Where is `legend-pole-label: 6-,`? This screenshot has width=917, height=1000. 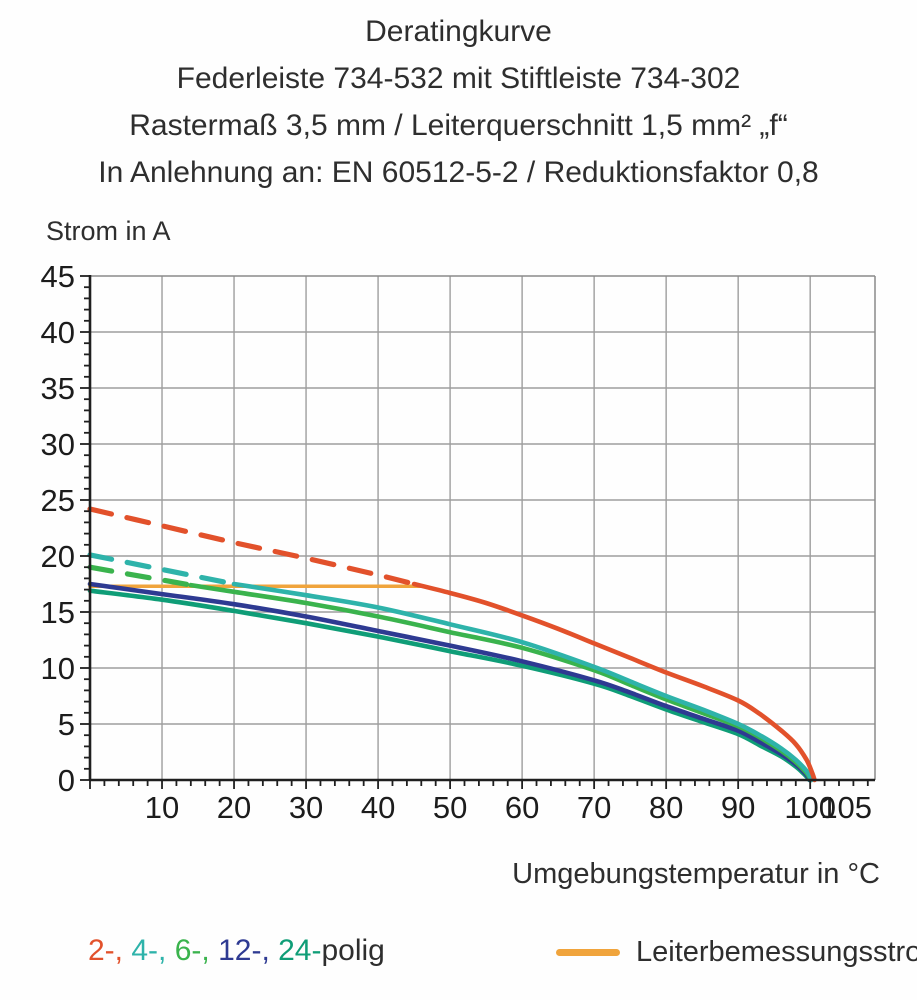 legend-pole-label: 6-, is located at coordinates (196, 950).